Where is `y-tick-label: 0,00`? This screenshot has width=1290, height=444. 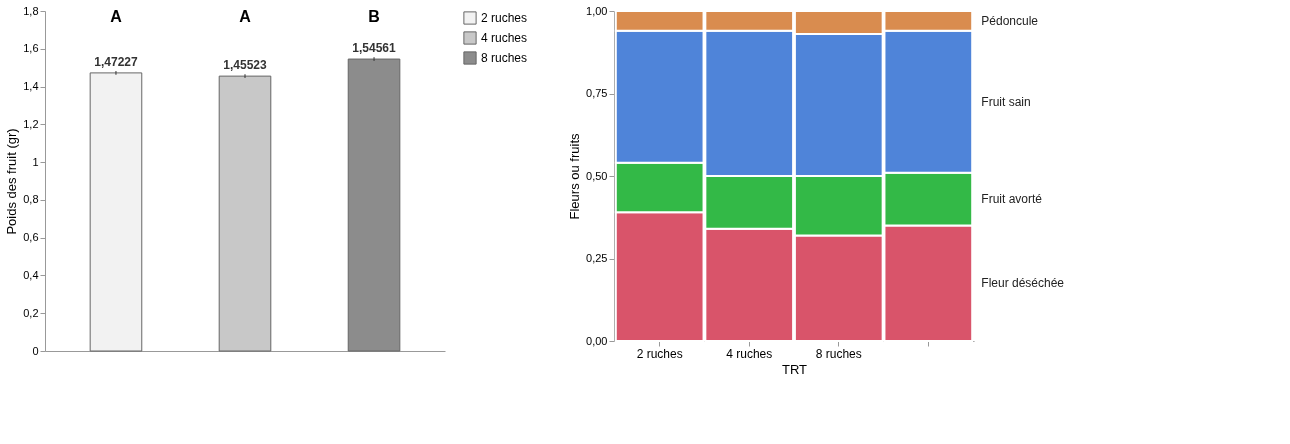 y-tick-label: 0,00 is located at coordinates (597, 340).